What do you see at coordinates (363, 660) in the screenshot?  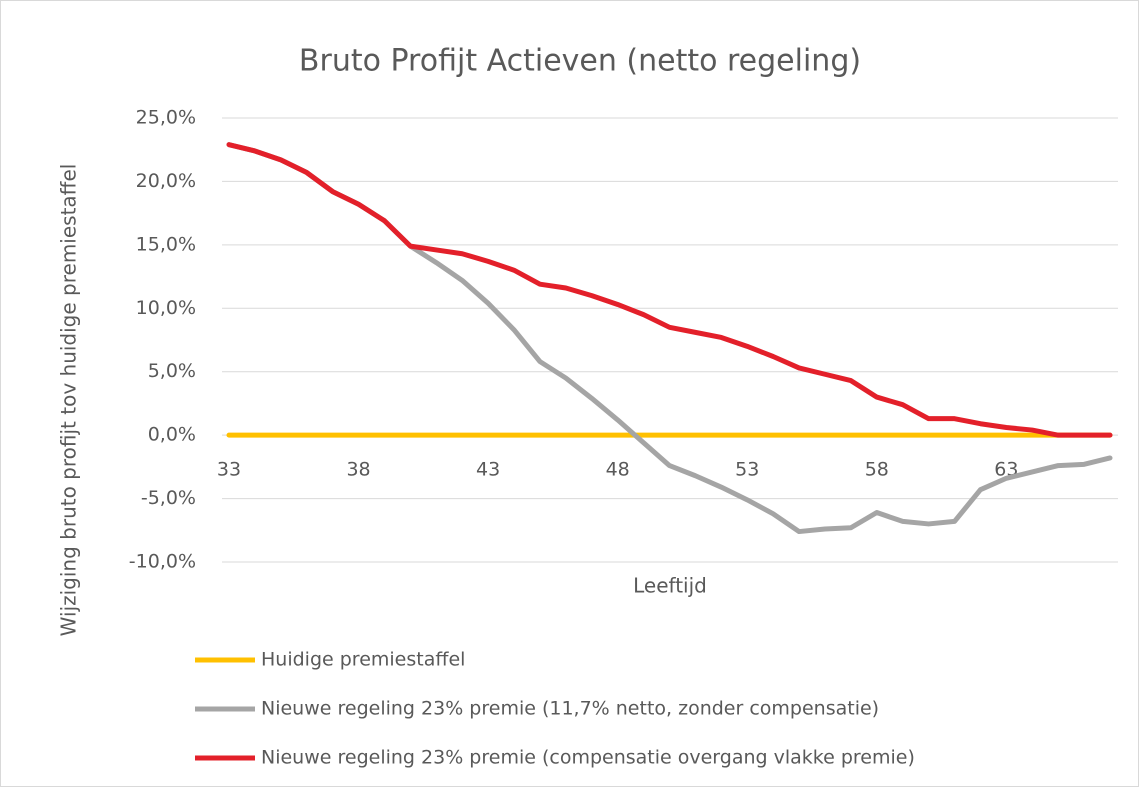 I see `legend-label: Huidige premiestaffel` at bounding box center [363, 660].